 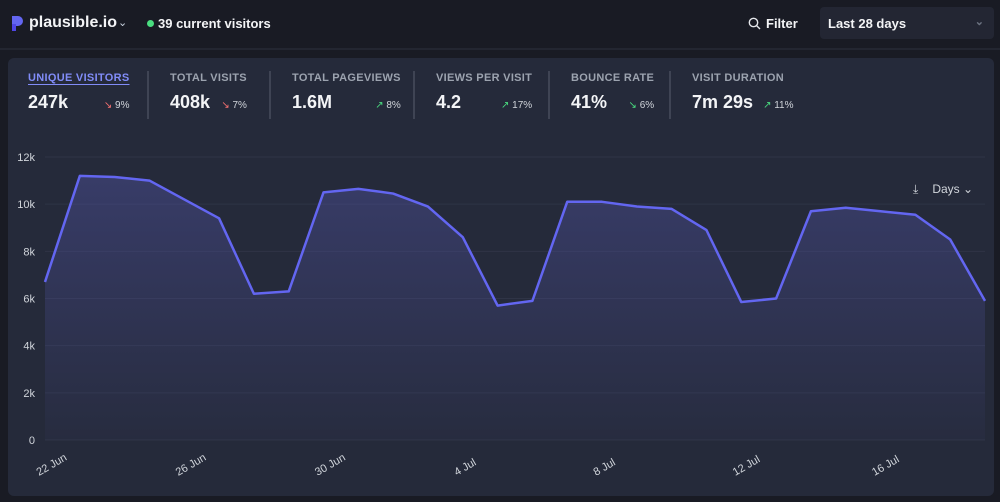 I want to click on stat-label: VISIT DURATION, so click(x=738, y=78).